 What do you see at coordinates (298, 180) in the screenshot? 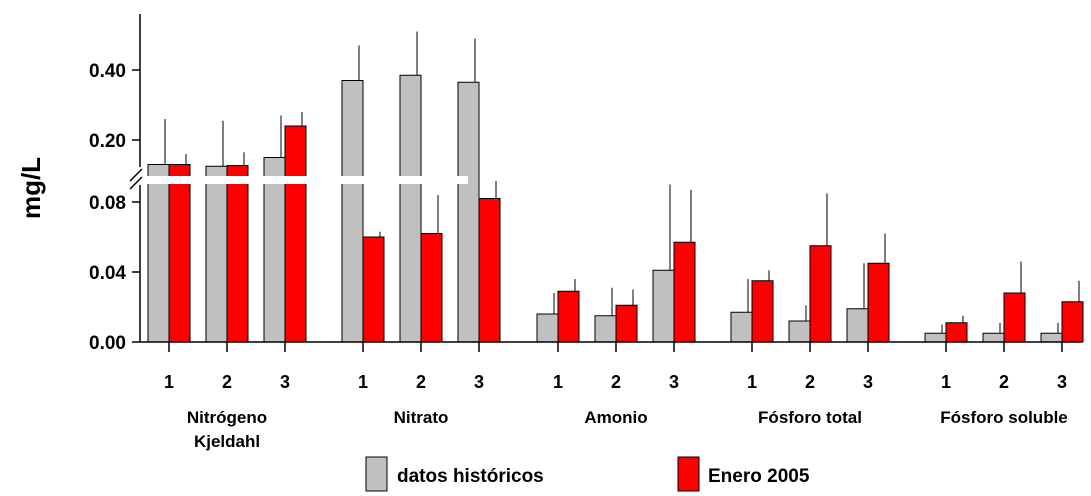
I see `axis-break-band` at bounding box center [298, 180].